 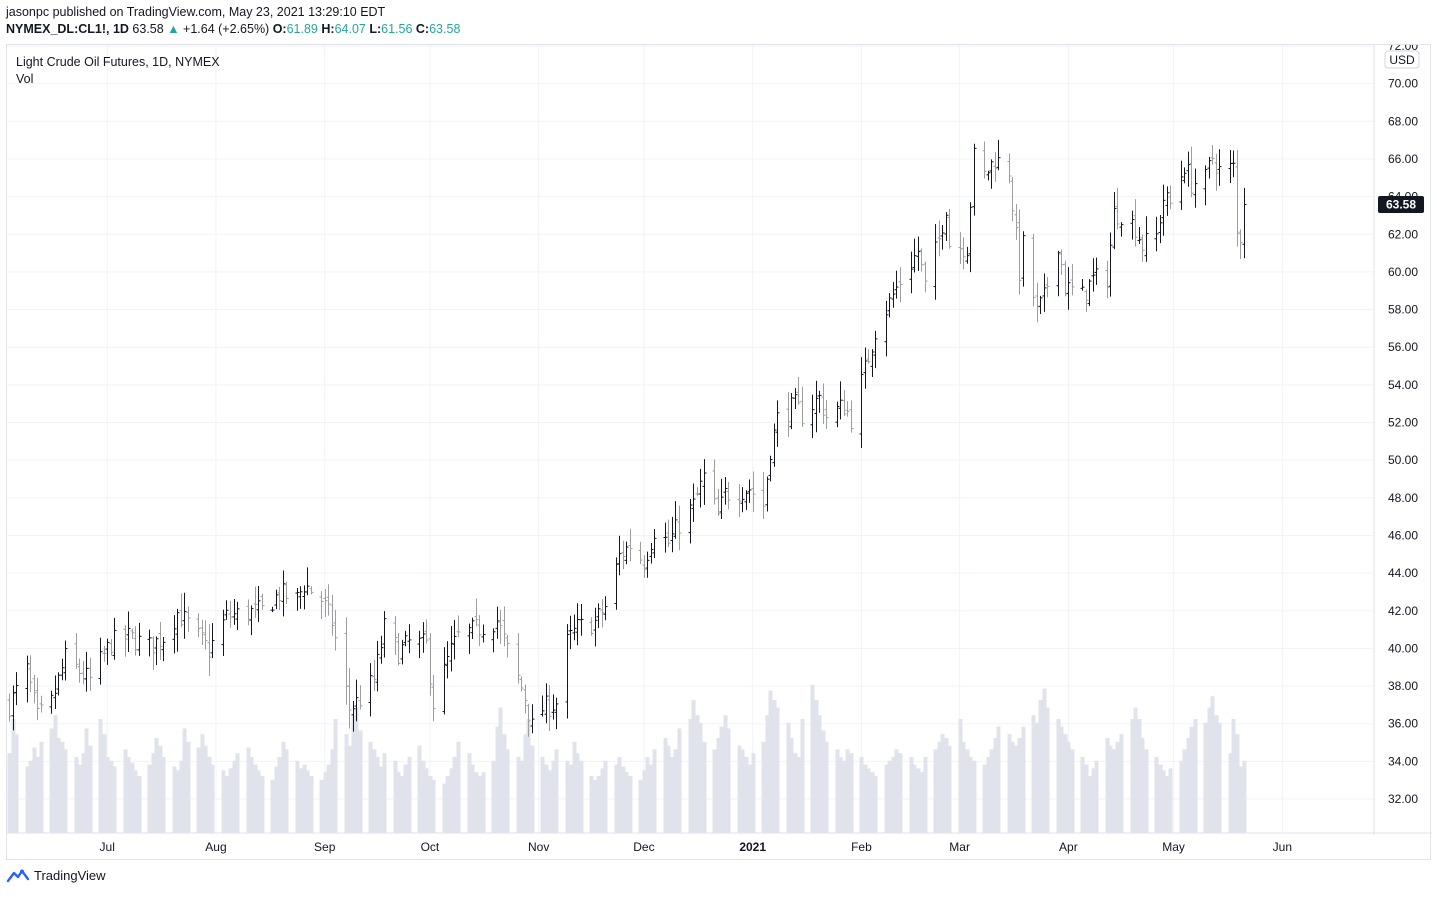 I want to click on price-tick-label: 46.00, so click(x=1403, y=535).